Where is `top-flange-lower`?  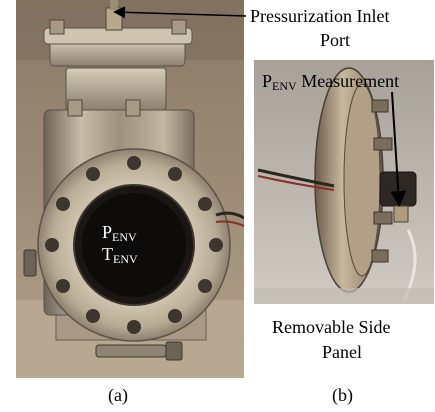
top-flange-lower is located at coordinates (116, 89).